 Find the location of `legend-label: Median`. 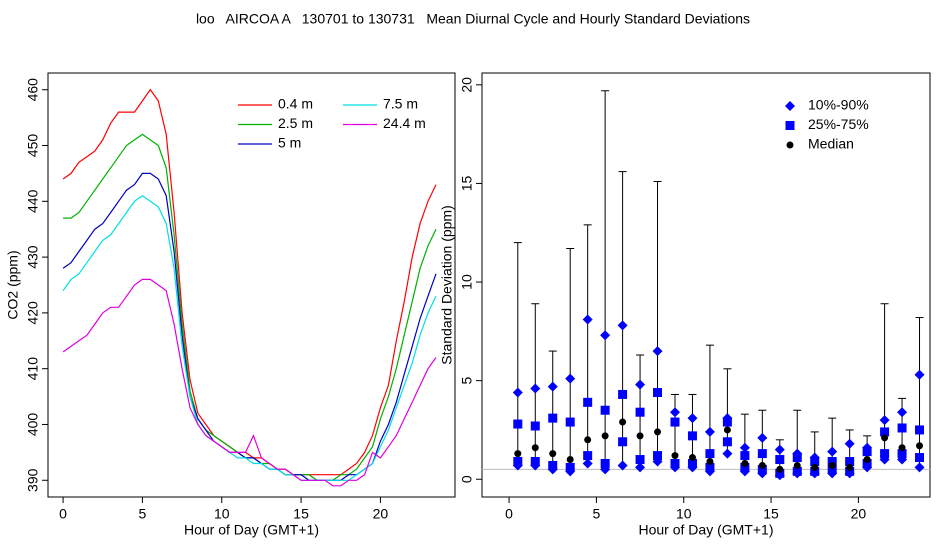

legend-label: Median is located at coordinates (831, 144).